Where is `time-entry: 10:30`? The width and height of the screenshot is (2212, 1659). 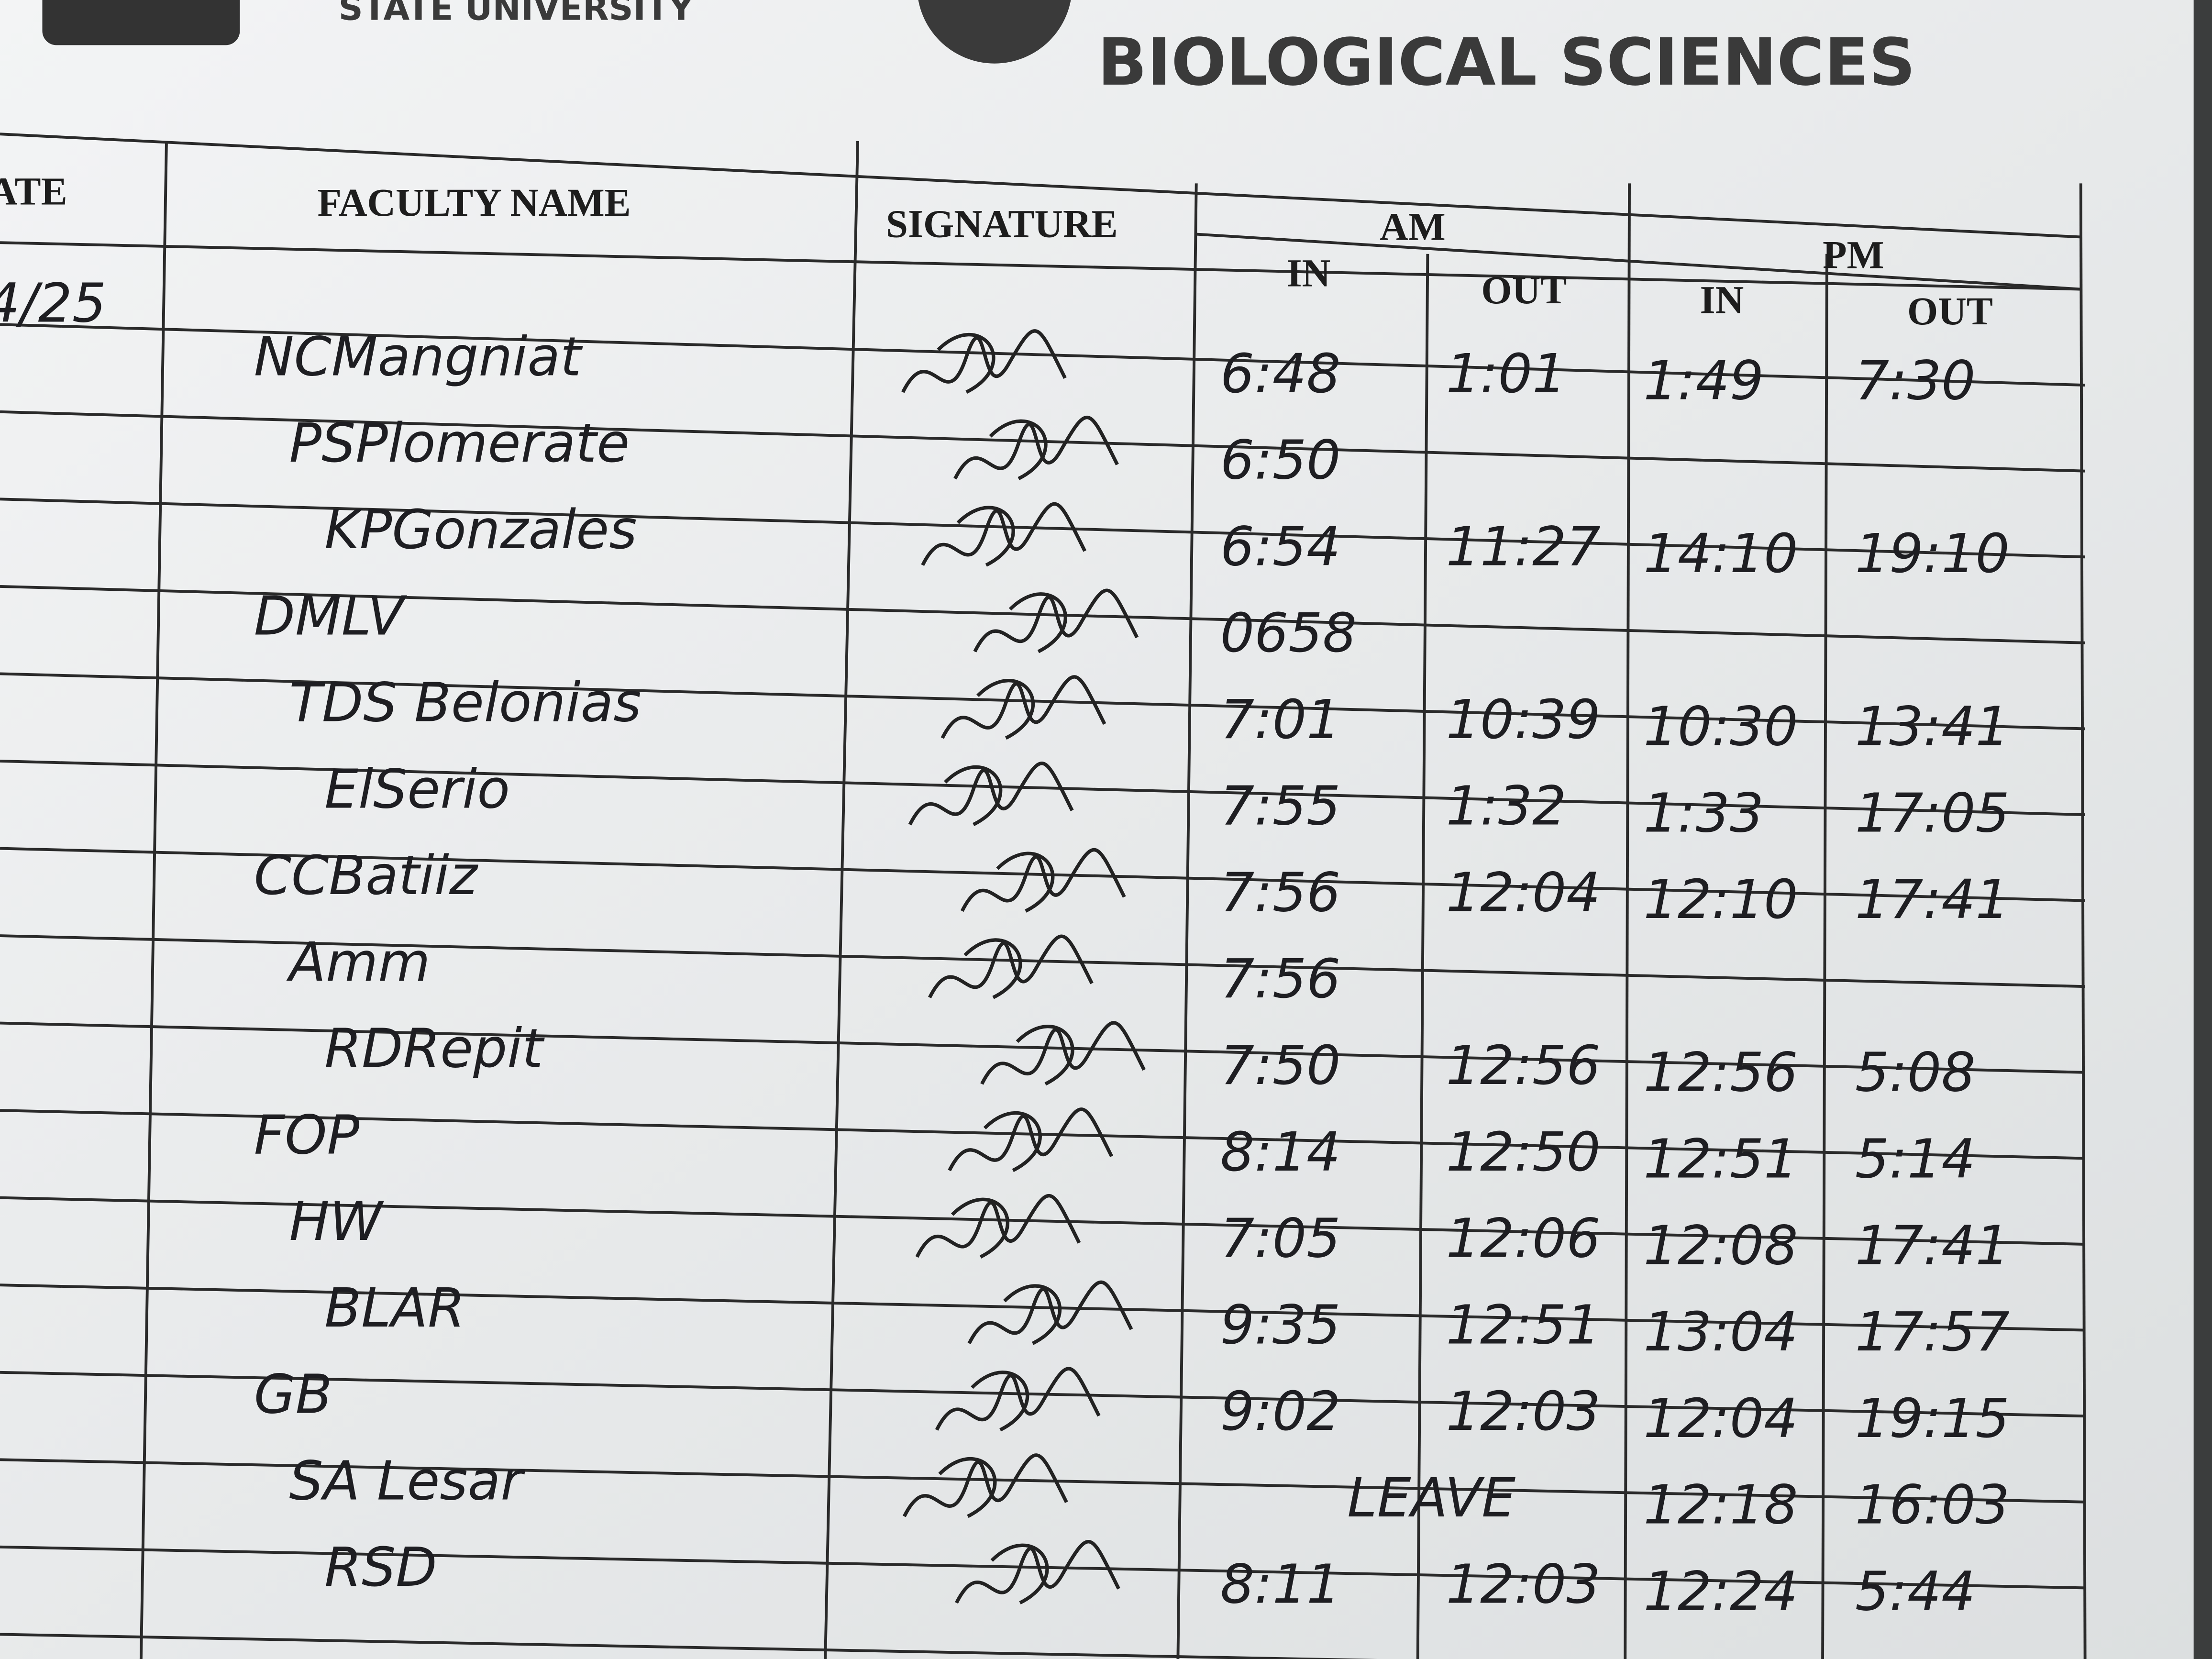 time-entry: 10:30 is located at coordinates (1721, 727).